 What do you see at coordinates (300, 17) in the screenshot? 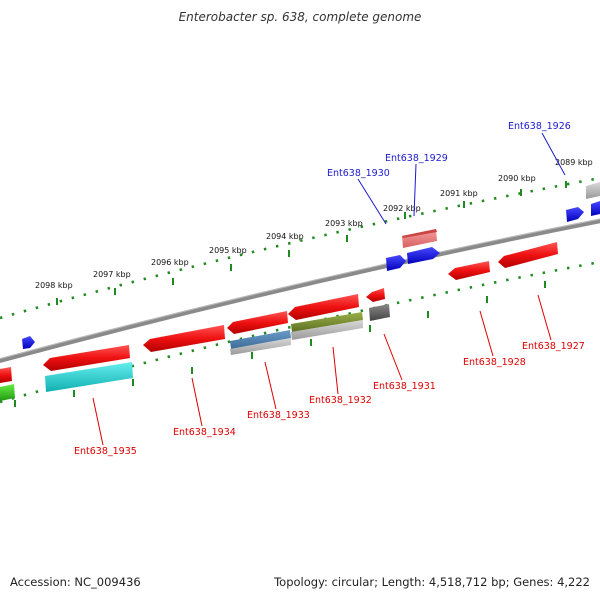
I see `map-title: Enterobacter sp. 638, complete genome` at bounding box center [300, 17].